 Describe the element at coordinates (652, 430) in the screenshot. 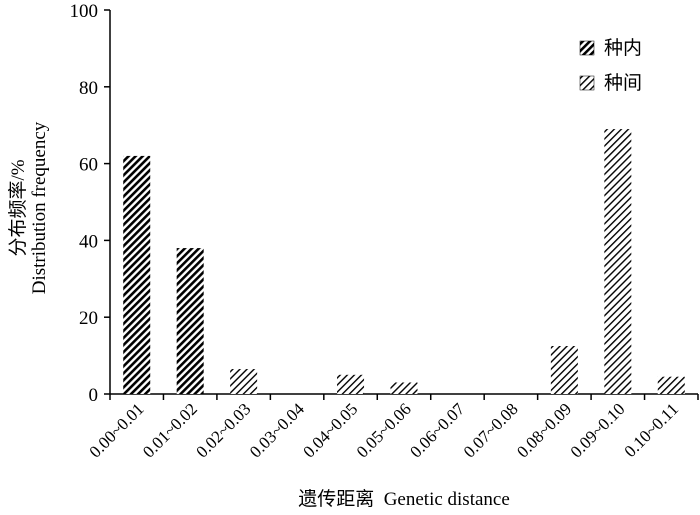

I see `x-tick-label: 0.10~0.11` at that location.